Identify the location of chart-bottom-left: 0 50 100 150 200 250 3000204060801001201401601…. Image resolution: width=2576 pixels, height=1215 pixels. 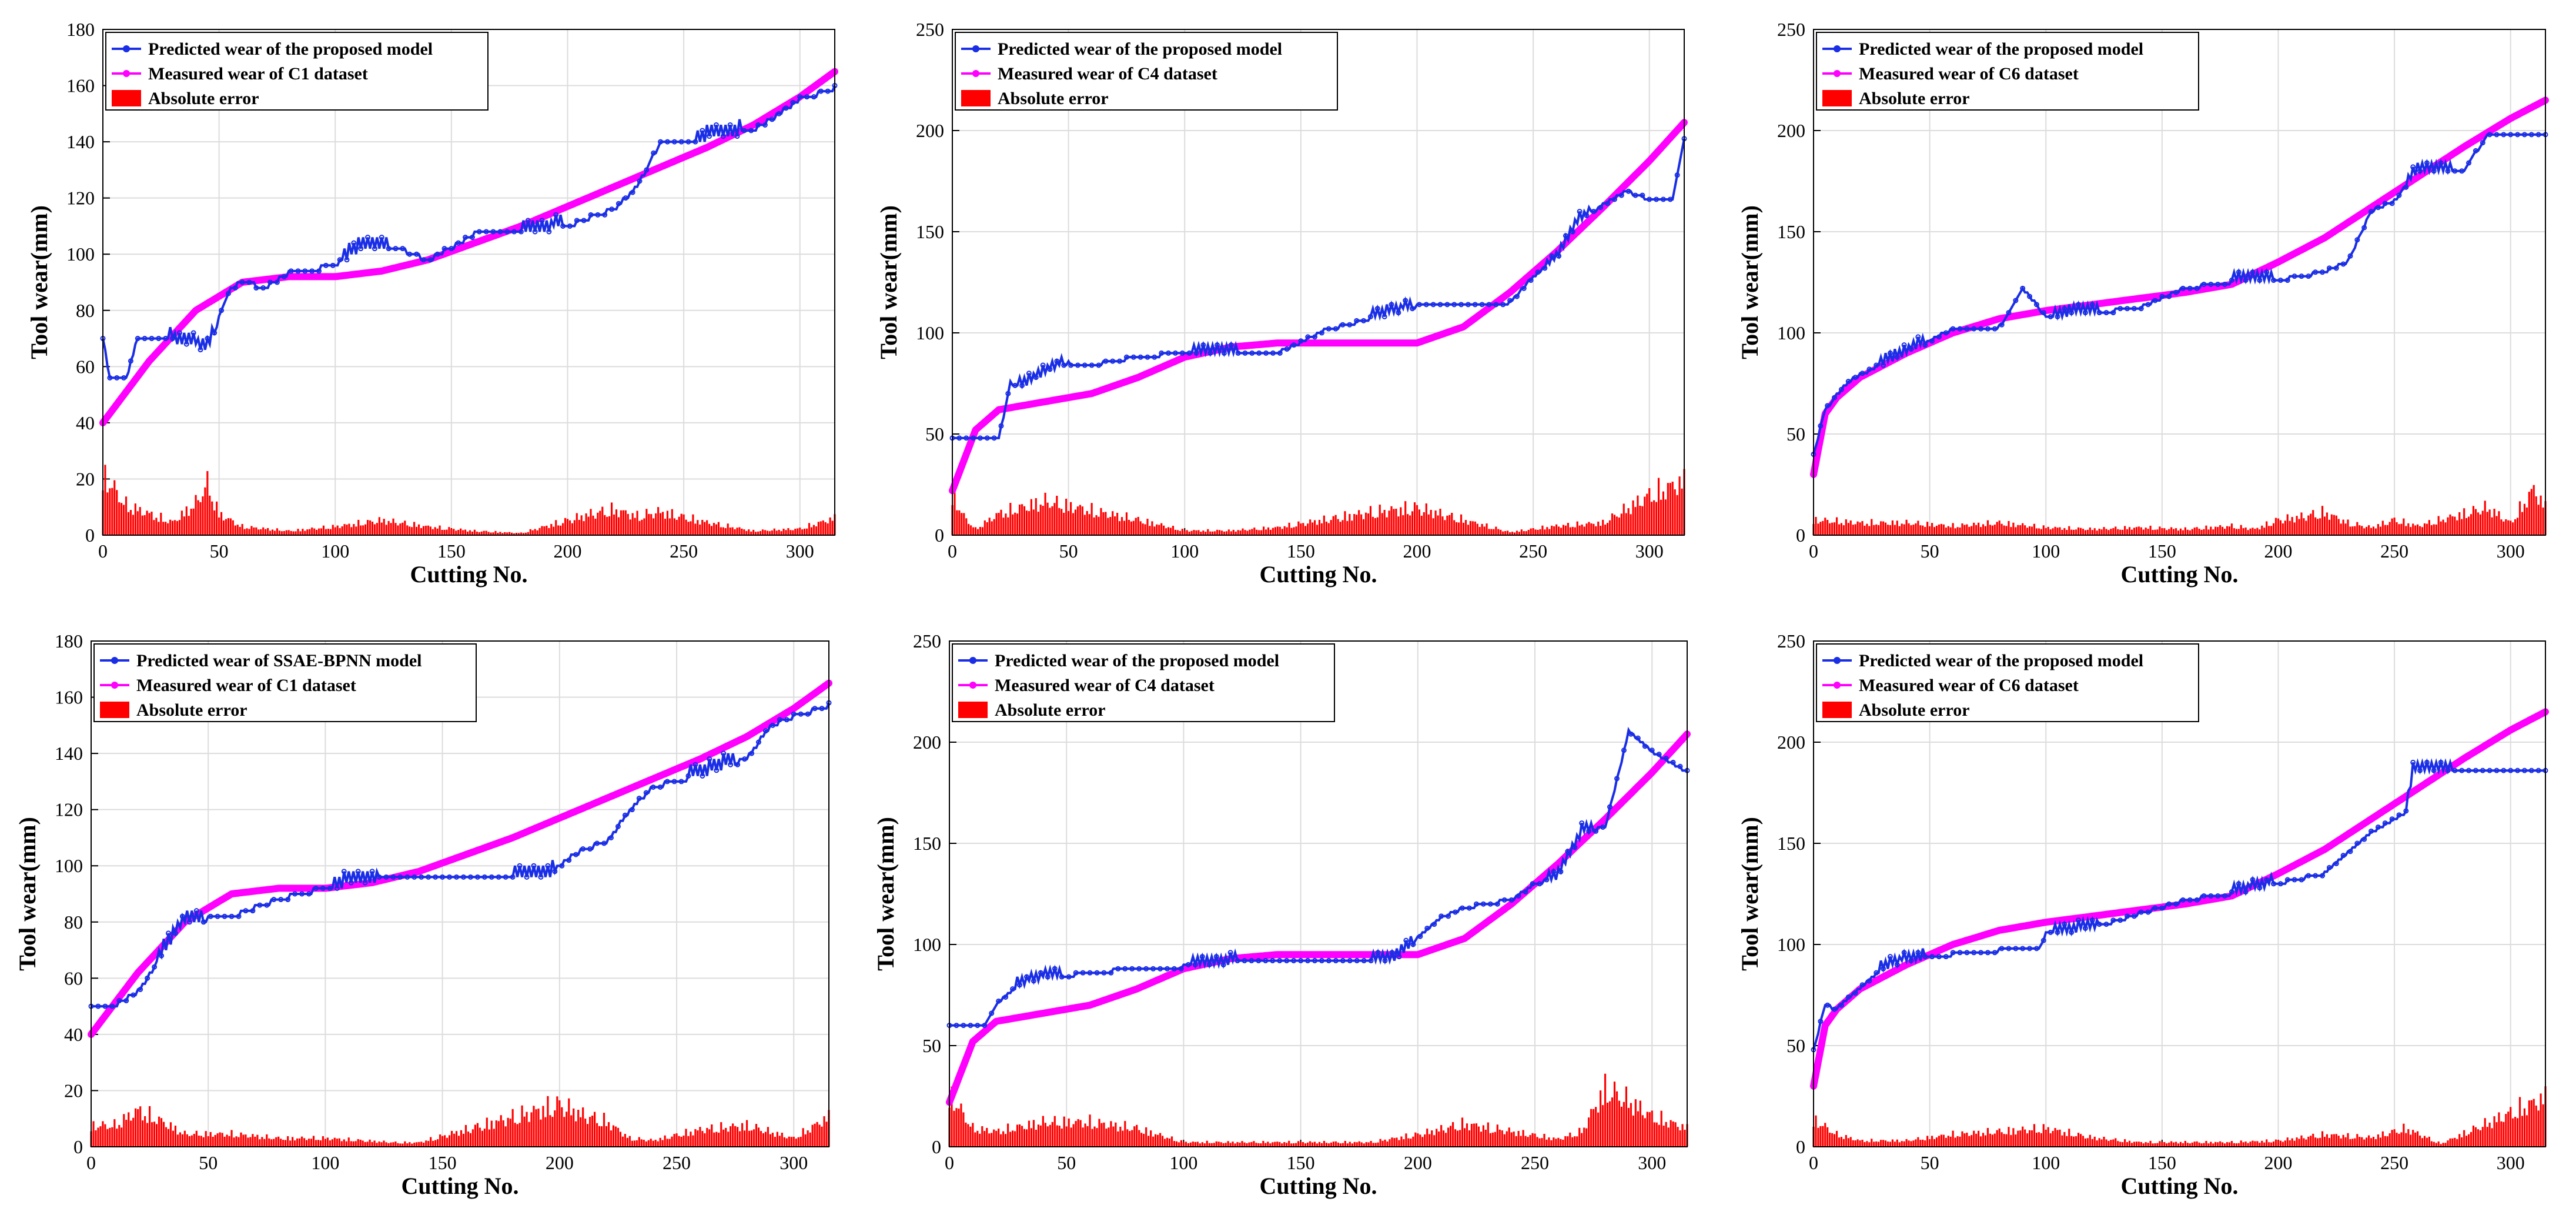
(423, 914).